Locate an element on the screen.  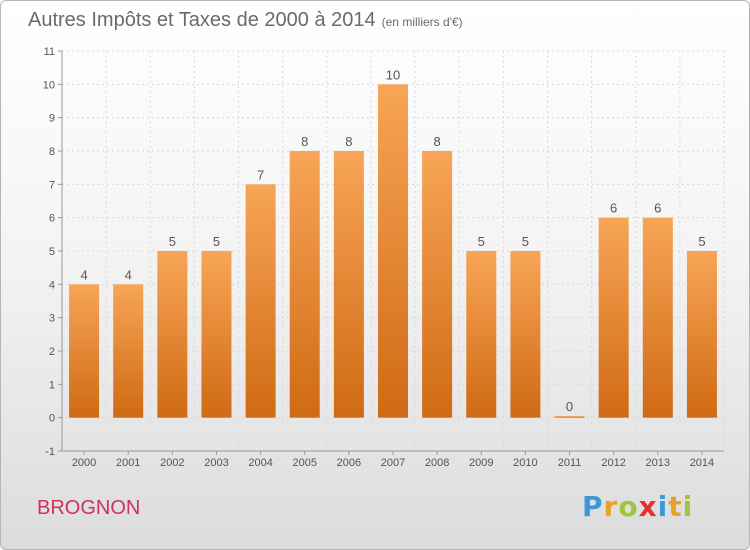
x-tick-label: 2010 is located at coordinates (525, 463).